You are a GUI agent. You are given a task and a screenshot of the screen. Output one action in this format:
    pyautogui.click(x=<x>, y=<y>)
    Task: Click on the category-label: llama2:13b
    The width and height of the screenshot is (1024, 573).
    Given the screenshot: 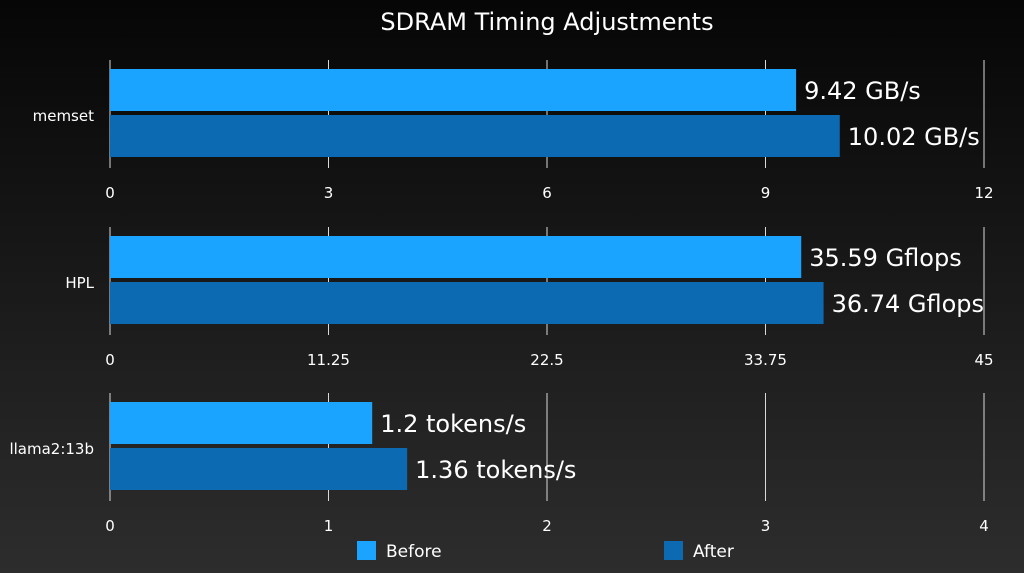 What is the action you would take?
    pyautogui.click(x=51, y=449)
    